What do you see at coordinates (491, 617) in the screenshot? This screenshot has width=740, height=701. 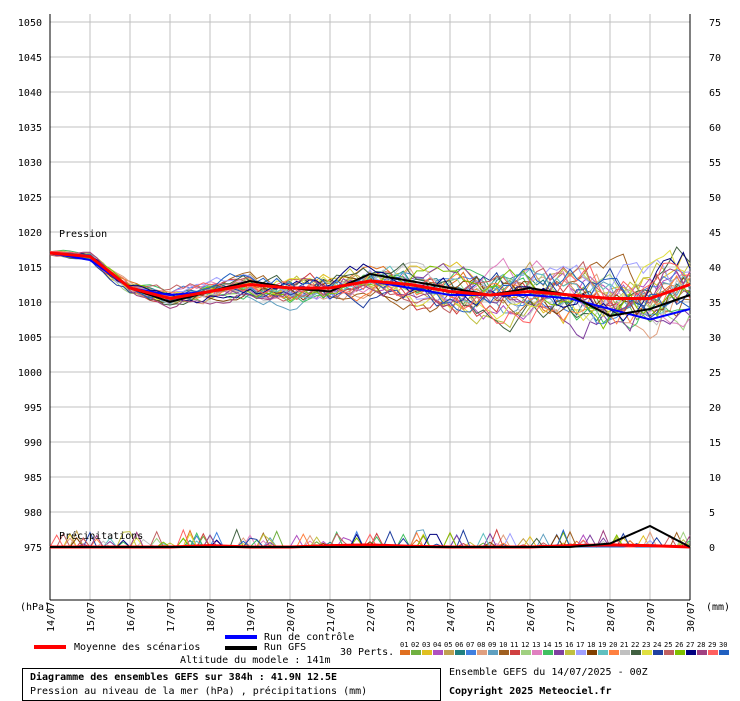 I see `x-tick-label: 25/07` at bounding box center [491, 617].